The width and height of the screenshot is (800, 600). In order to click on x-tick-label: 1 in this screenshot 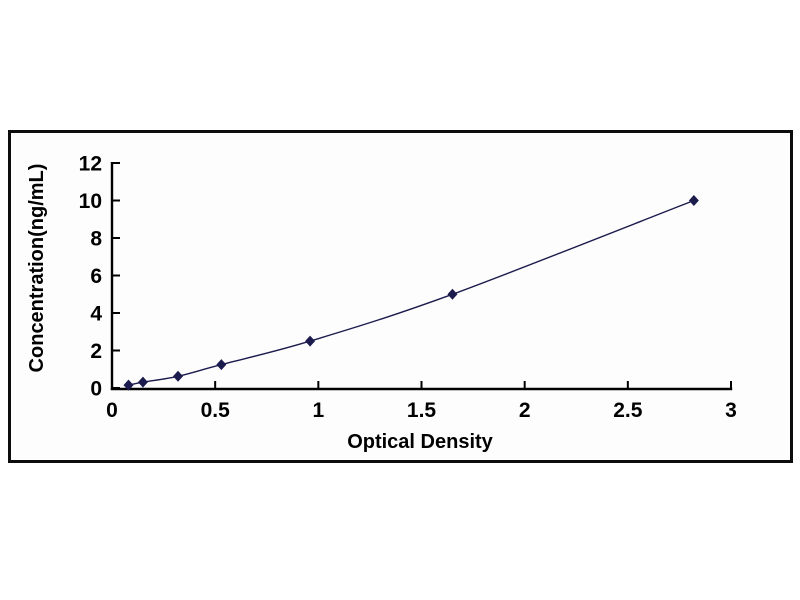, I will do `click(318, 410)`.